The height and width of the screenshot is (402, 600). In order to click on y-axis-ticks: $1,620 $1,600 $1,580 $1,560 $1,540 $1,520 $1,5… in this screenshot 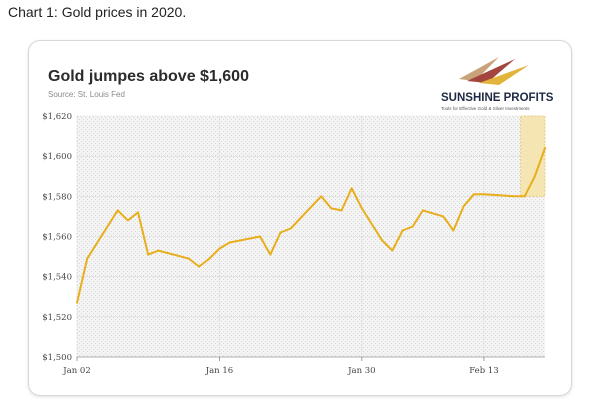, I will do `click(57, 237)`.